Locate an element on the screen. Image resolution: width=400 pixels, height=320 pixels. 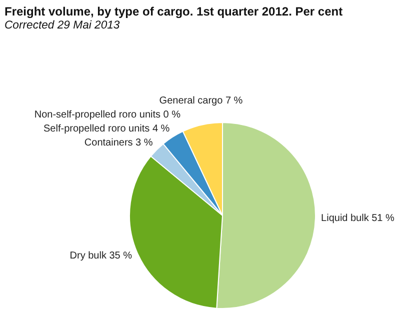
slice-label: Liquid bulk 51 % is located at coordinates (358, 218).